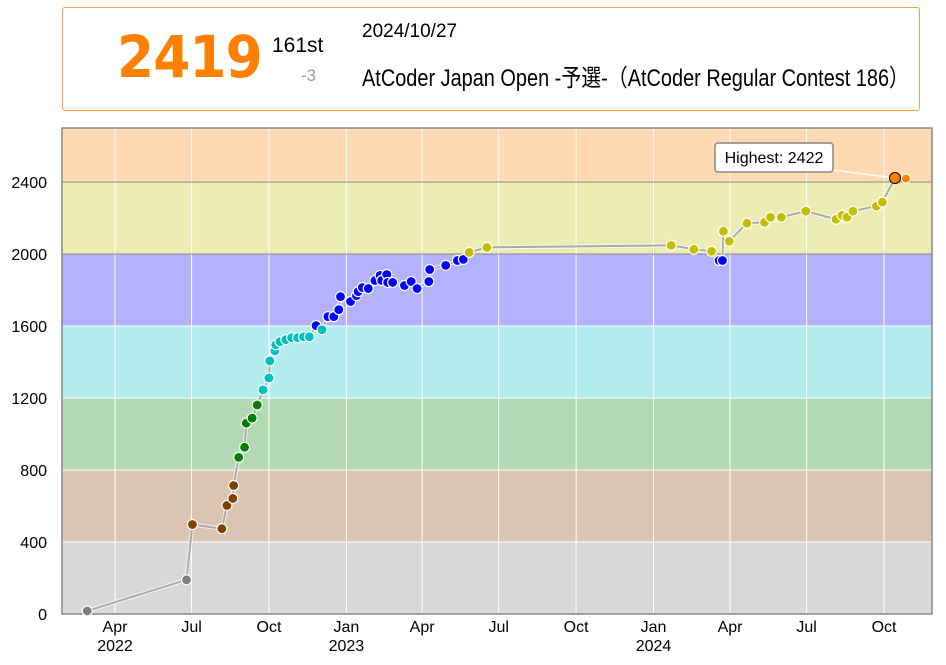  What do you see at coordinates (190, 57) in the screenshot?
I see `rating-value: 2419` at bounding box center [190, 57].